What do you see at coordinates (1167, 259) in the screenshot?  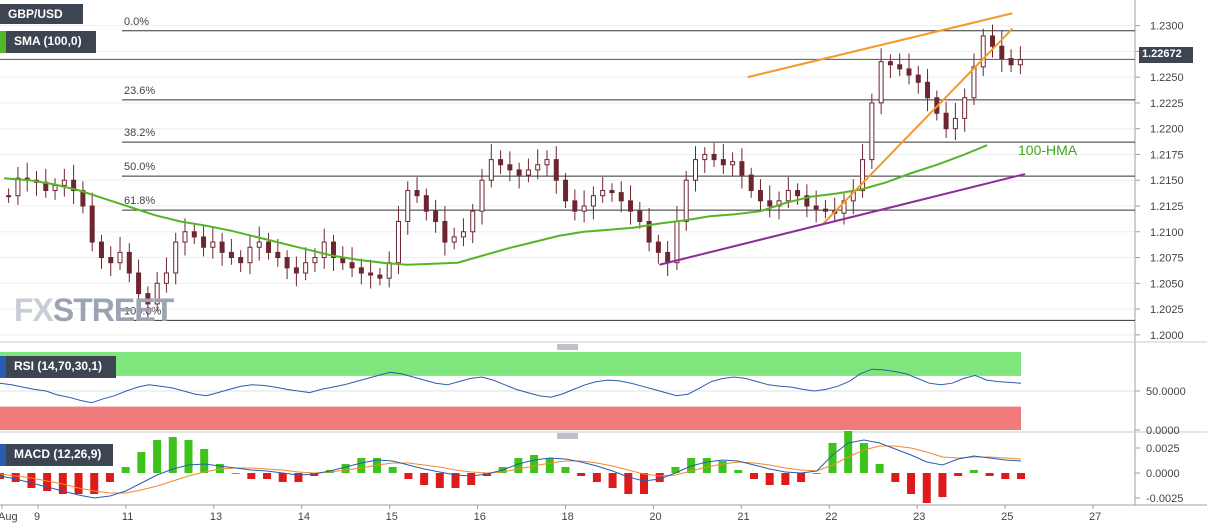 I see `y-tick-label: 1.2075` at bounding box center [1167, 259].